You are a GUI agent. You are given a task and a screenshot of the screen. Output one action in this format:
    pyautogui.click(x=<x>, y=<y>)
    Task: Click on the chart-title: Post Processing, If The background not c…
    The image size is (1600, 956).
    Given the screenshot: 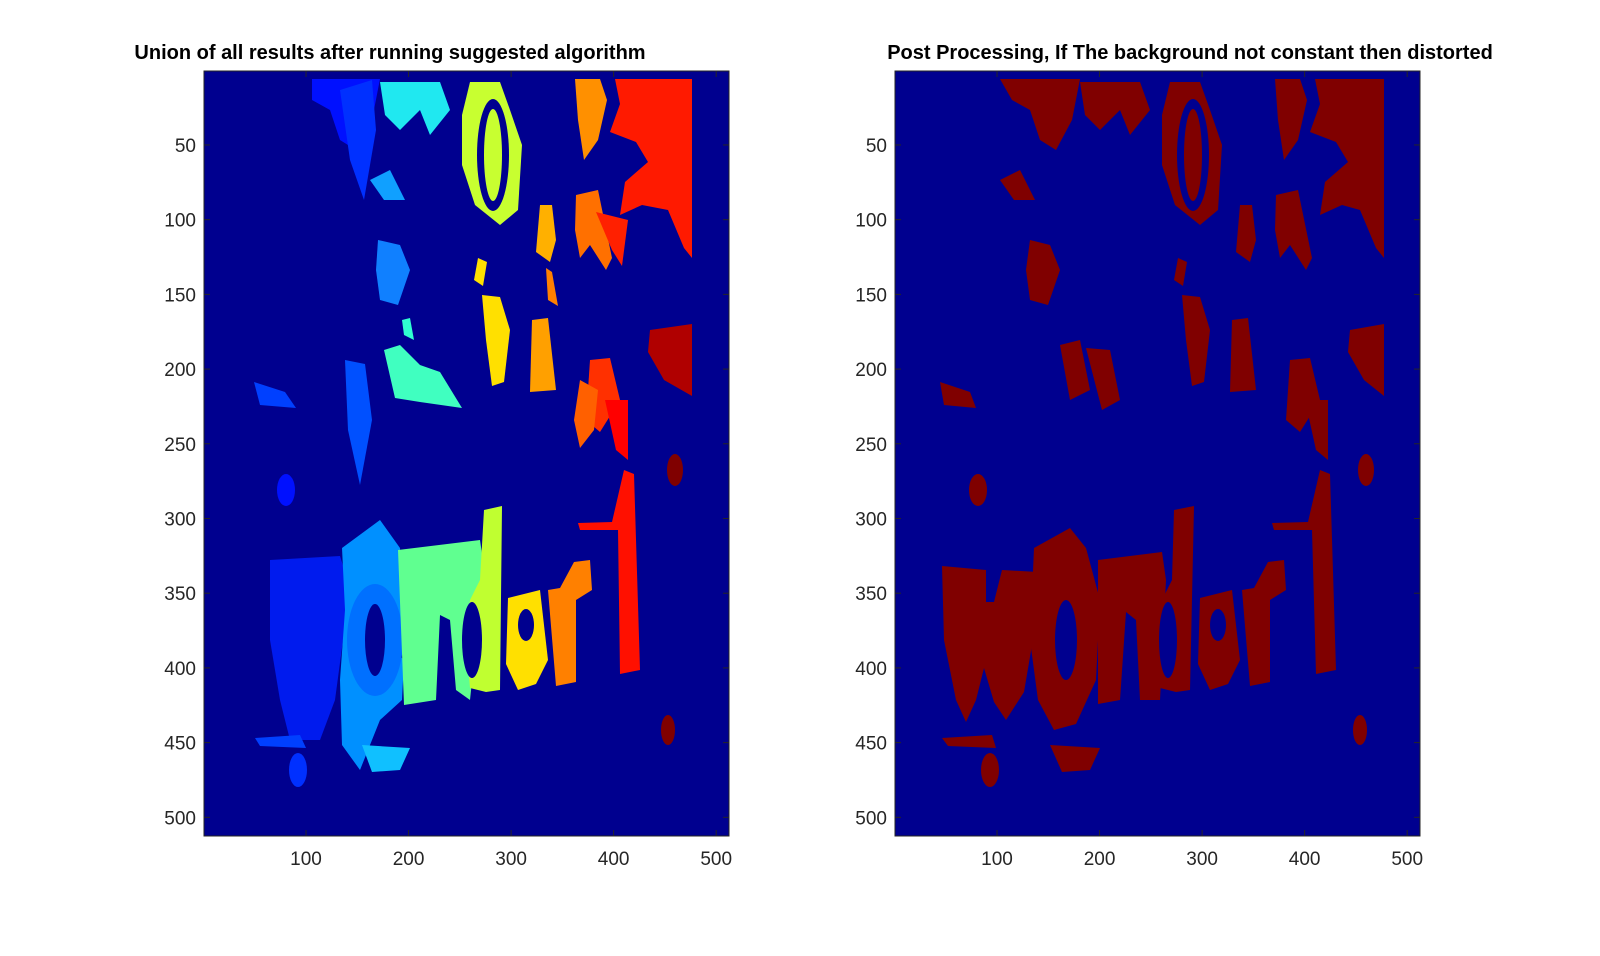 What is the action you would take?
    pyautogui.click(x=1190, y=53)
    